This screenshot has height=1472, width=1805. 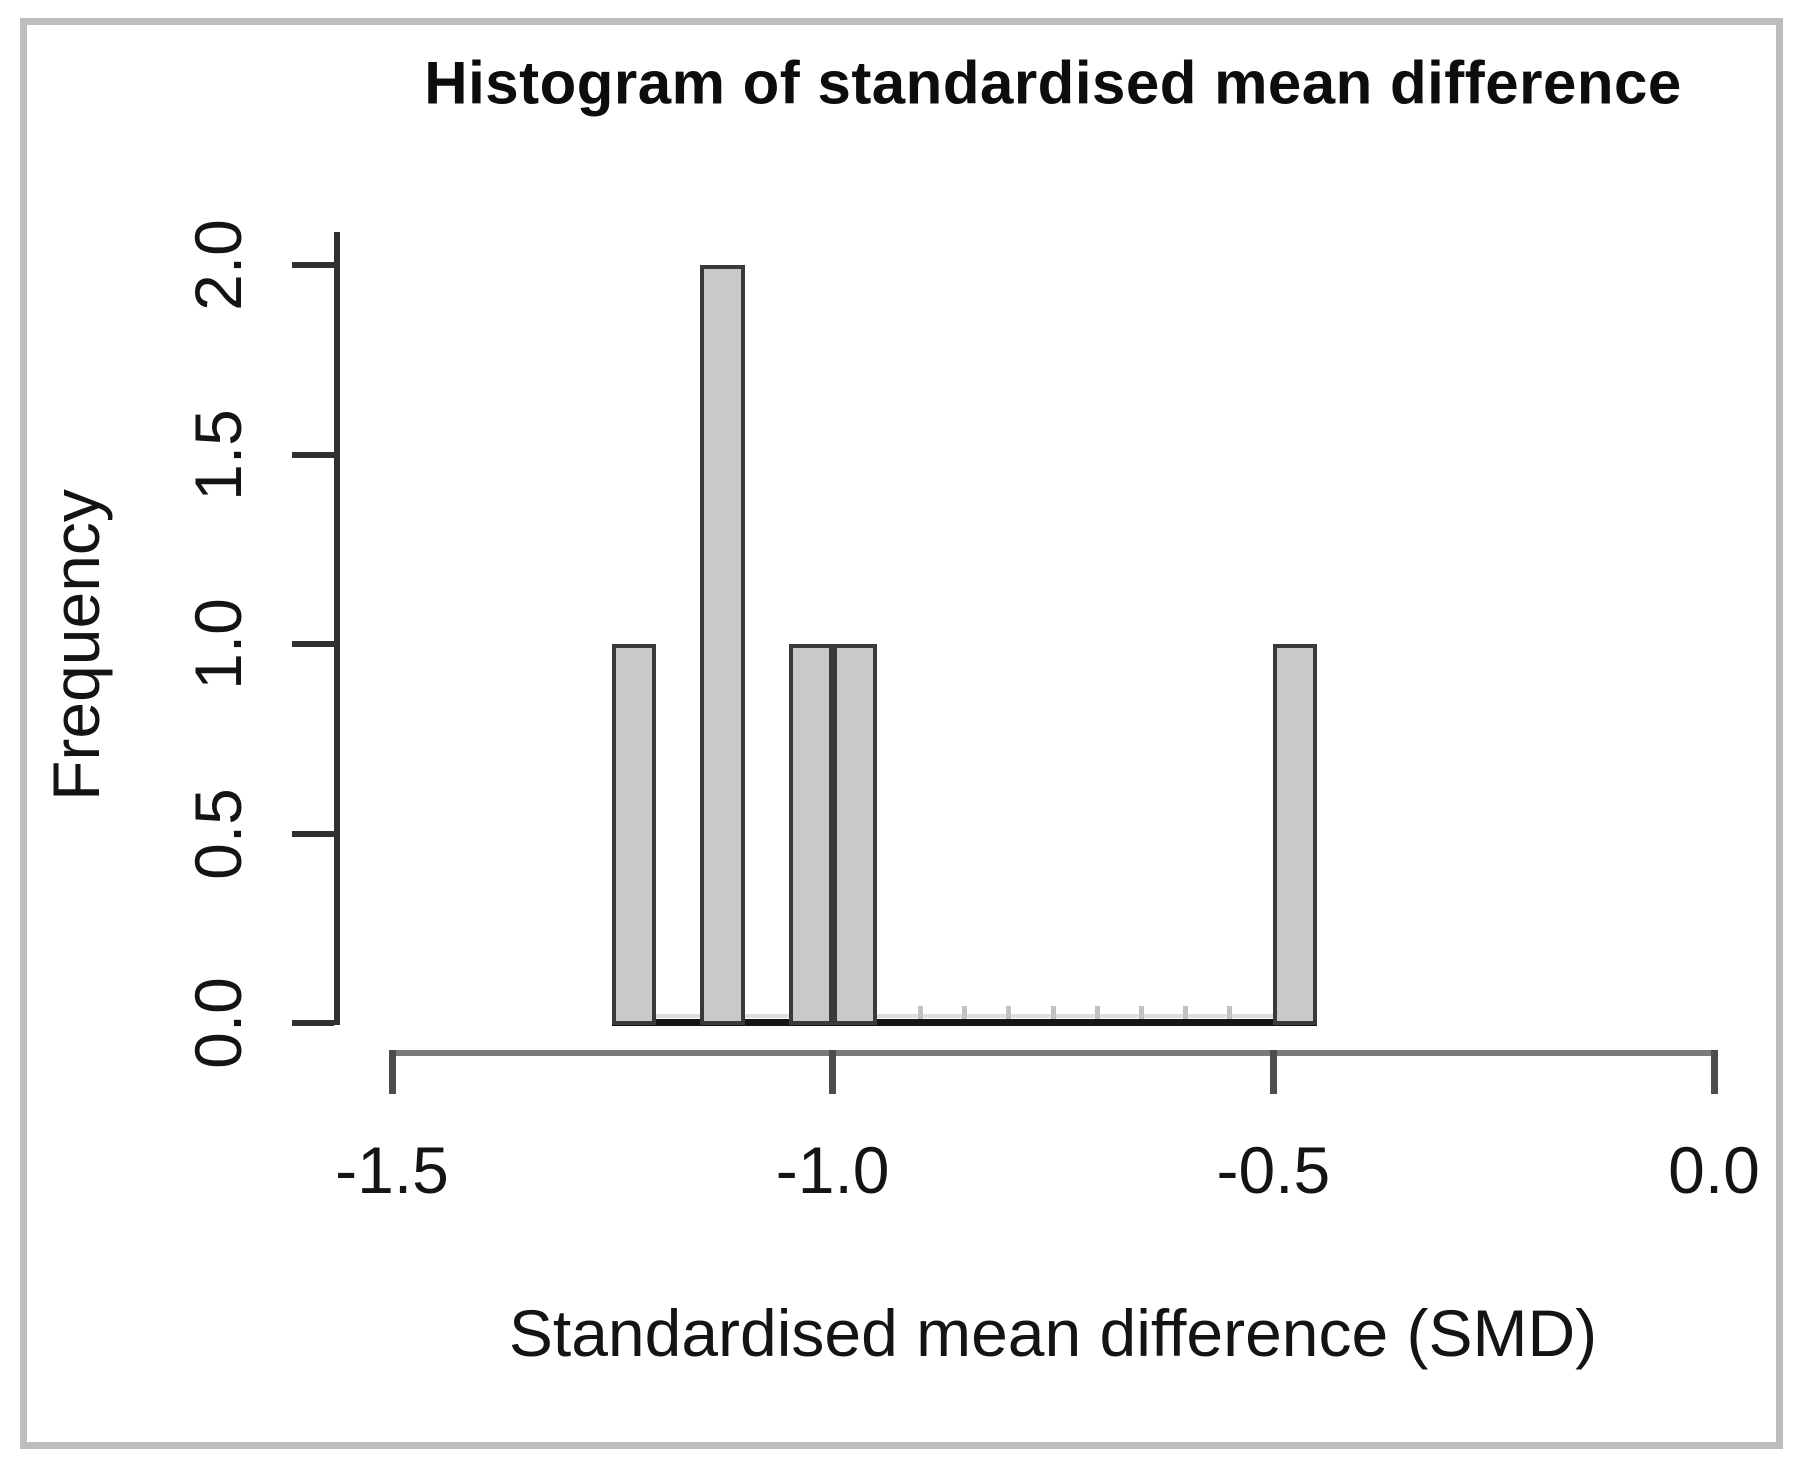 What do you see at coordinates (965, 1022) in the screenshot?
I see `histogram-baseline` at bounding box center [965, 1022].